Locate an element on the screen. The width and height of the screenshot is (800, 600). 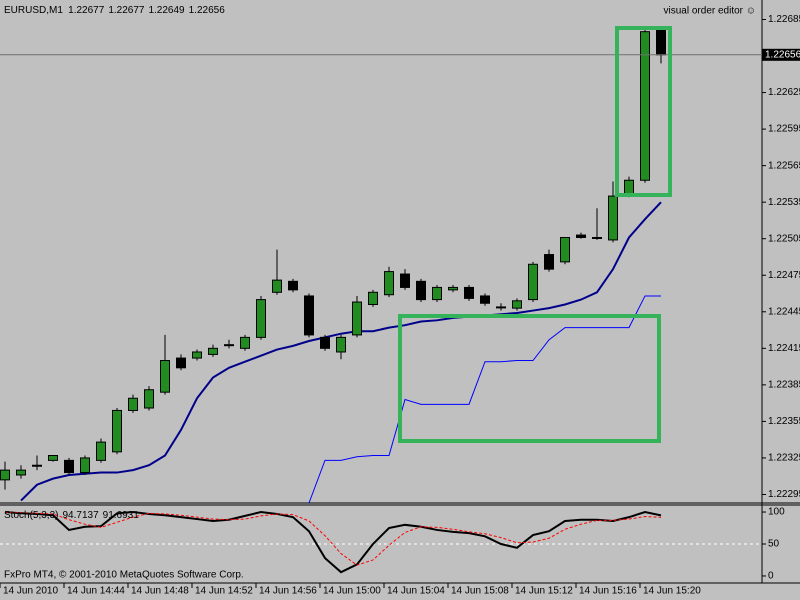
x-tick-label: 14 Jun 14:56 is located at coordinates (288, 591).